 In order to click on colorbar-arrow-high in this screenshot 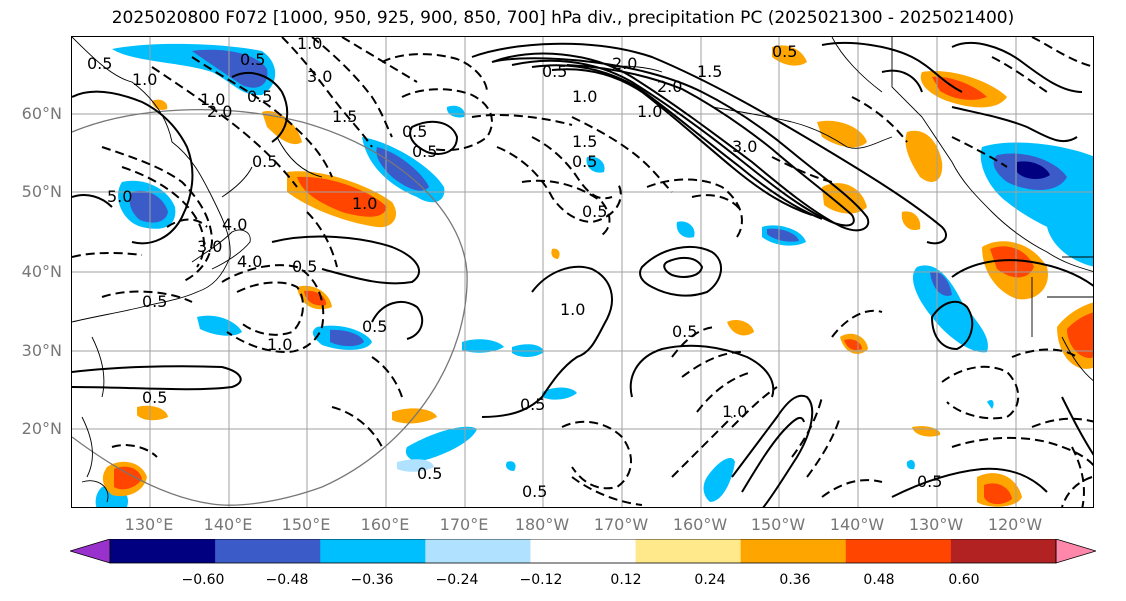, I will do `click(1075, 551)`.